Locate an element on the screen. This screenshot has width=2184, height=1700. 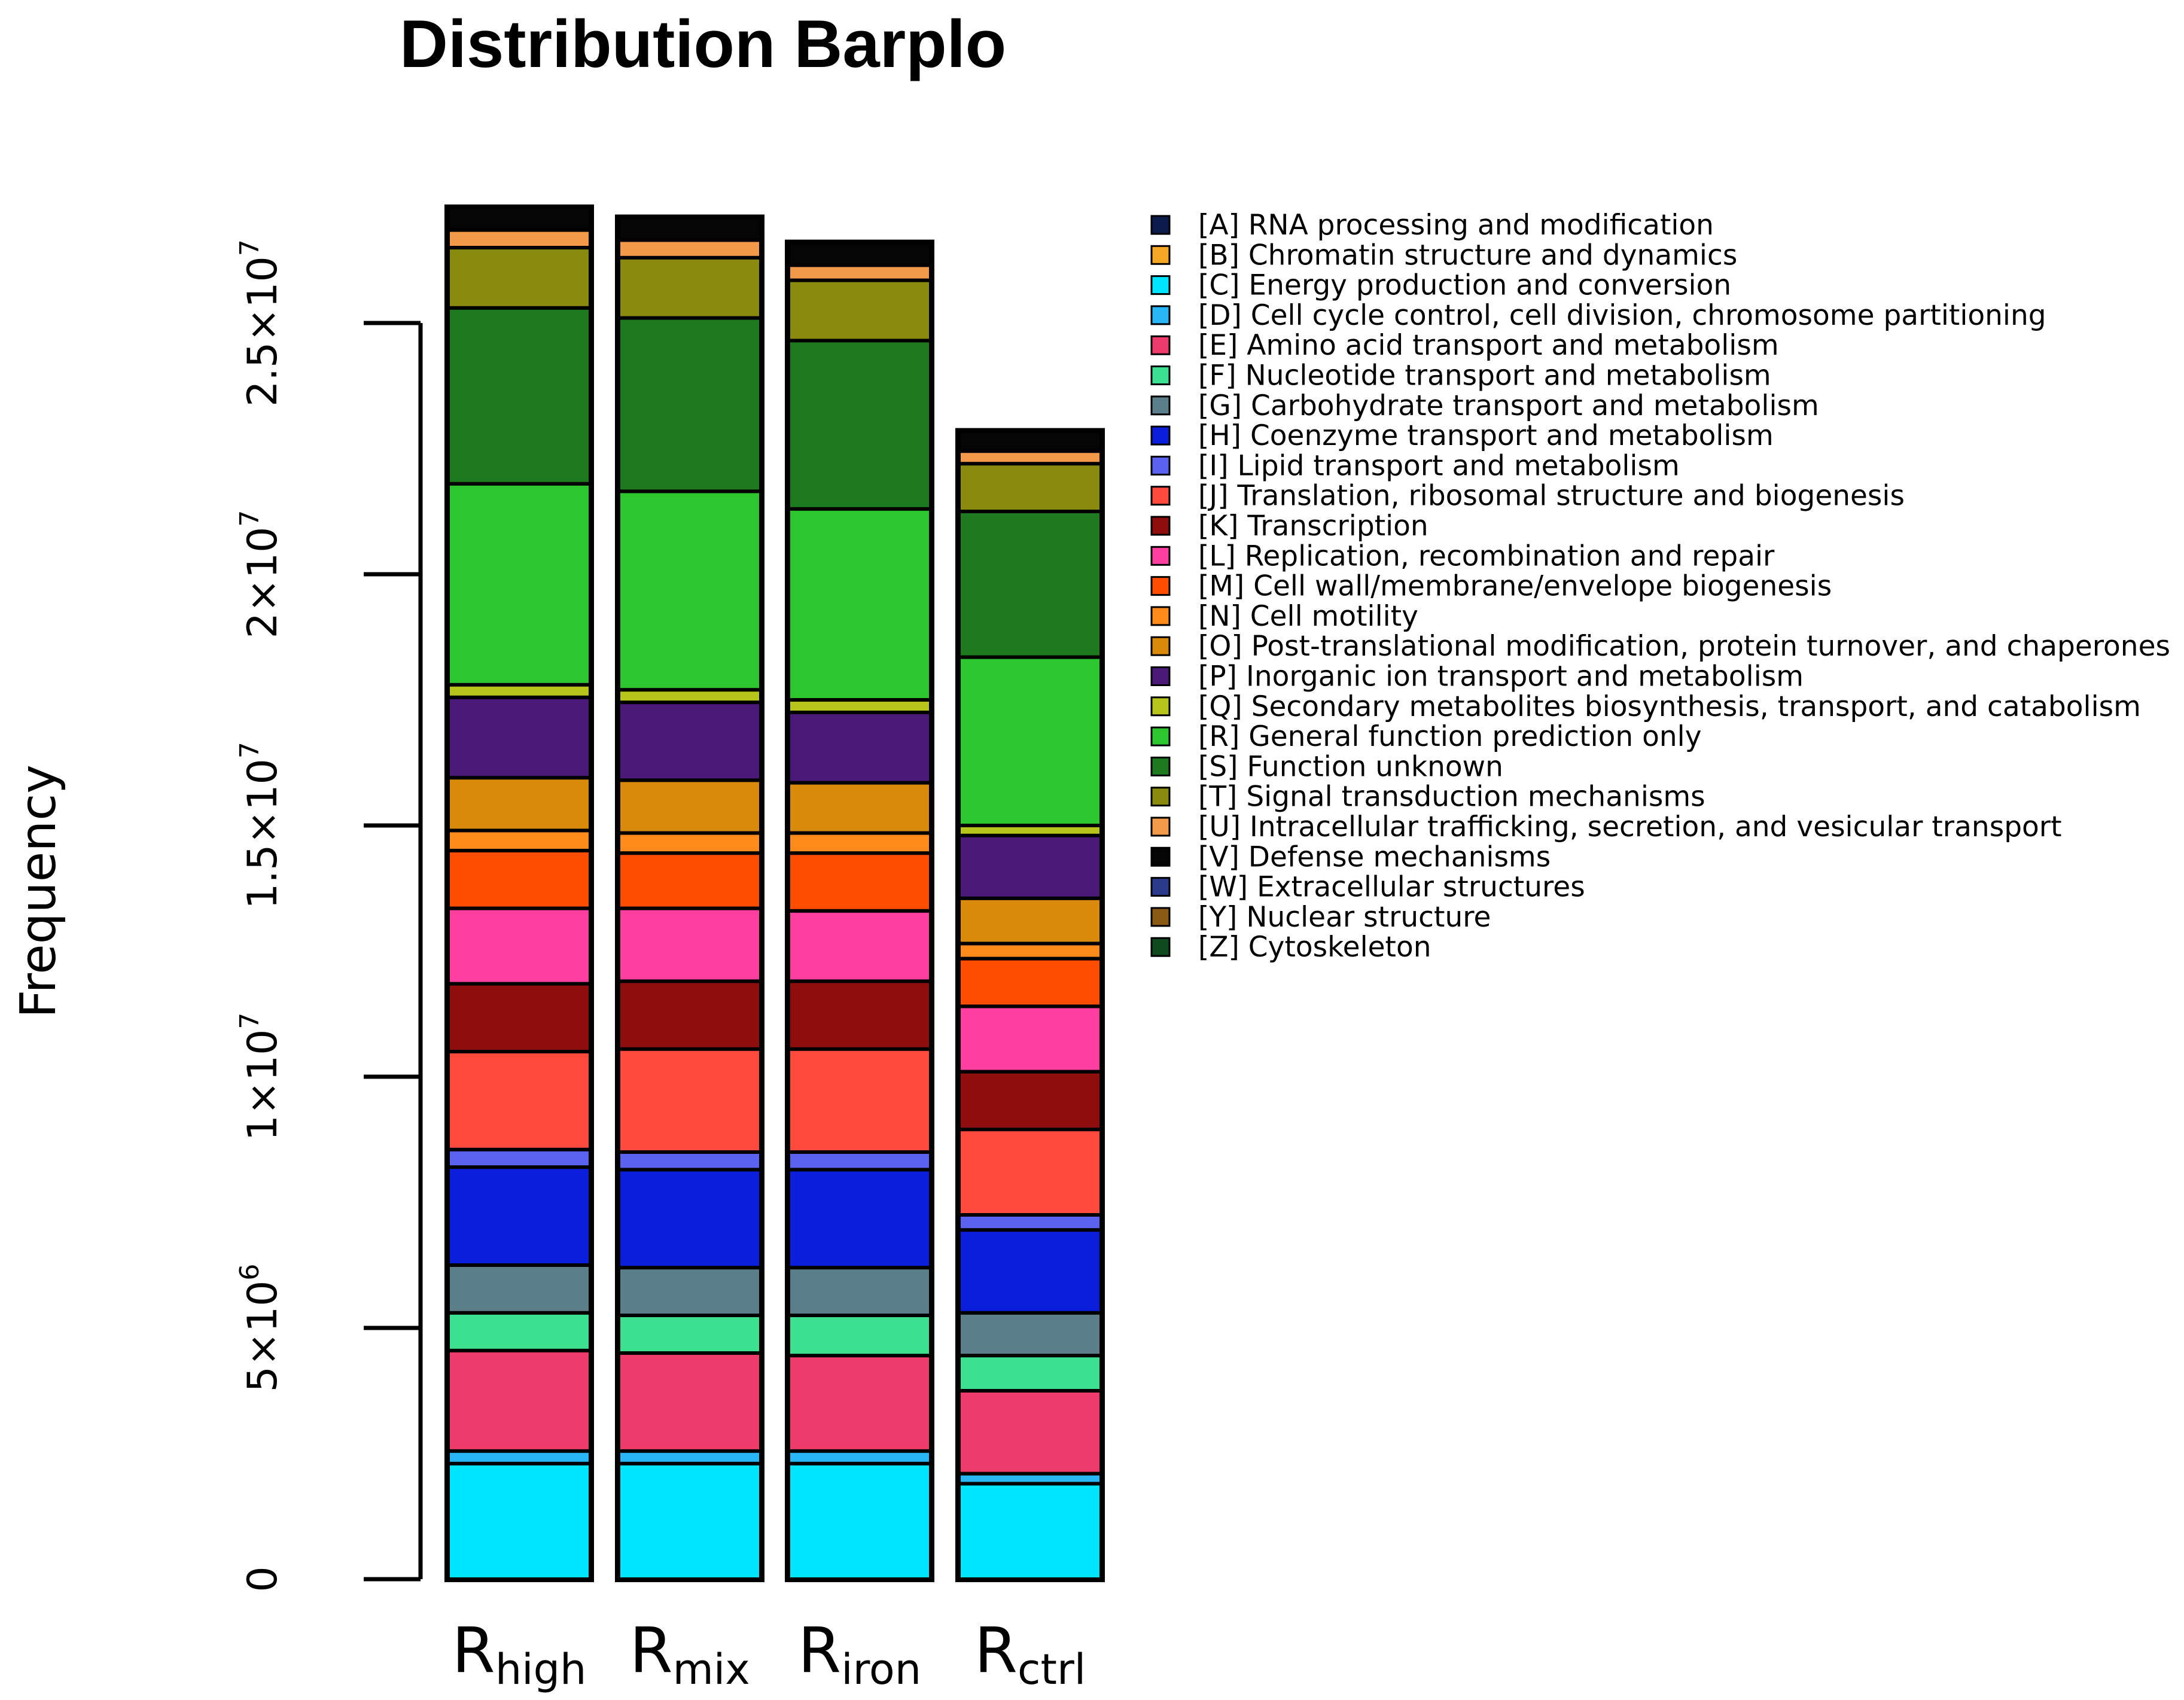
legend-label: [Y] Nuclear structure is located at coordinates (1345, 917).